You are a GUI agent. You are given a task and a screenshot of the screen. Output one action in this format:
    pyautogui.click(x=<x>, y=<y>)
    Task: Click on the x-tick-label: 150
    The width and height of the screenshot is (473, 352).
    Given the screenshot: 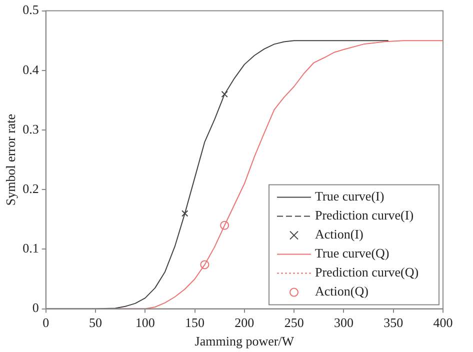 What is the action you would take?
    pyautogui.click(x=195, y=322)
    